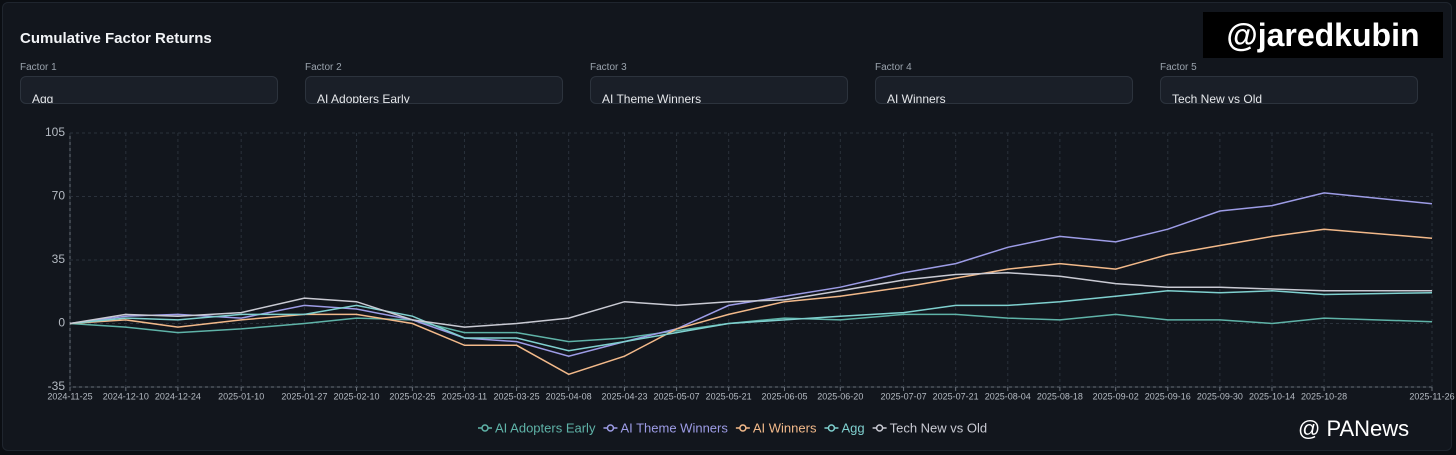  I want to click on x-tick-label: 2024-12-24, so click(178, 396).